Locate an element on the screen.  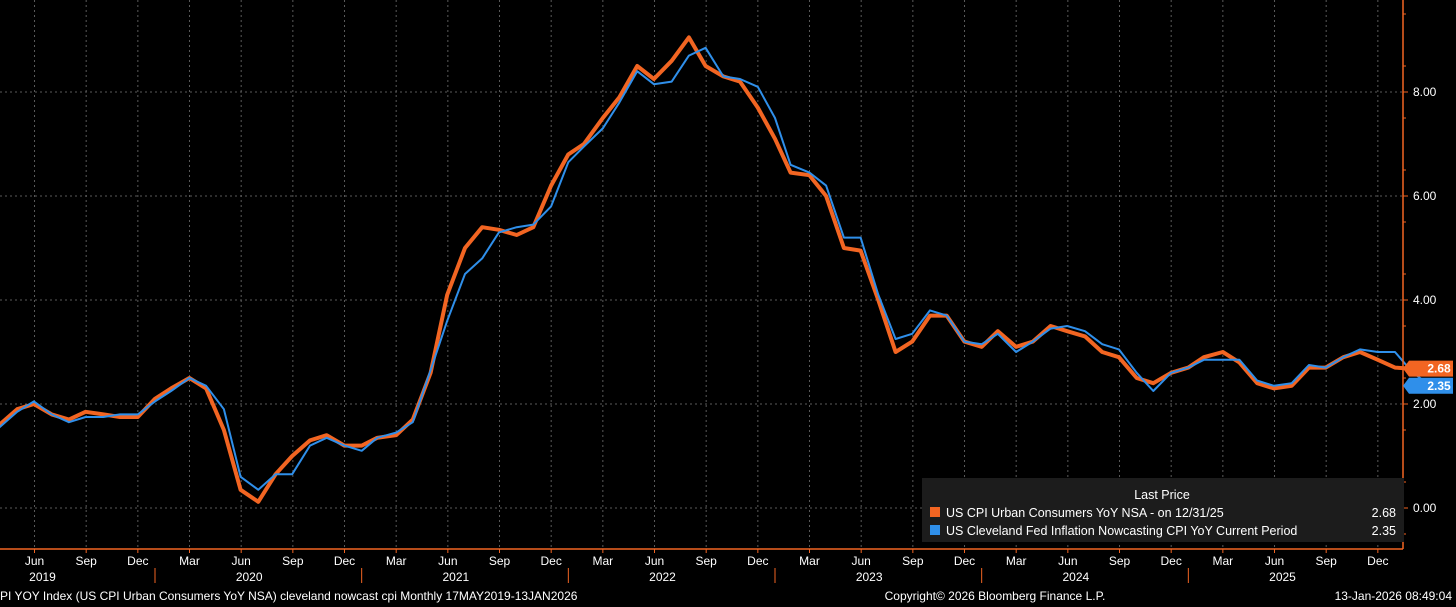
last-value-badge-cpi: 2.68 is located at coordinates (1428, 368).